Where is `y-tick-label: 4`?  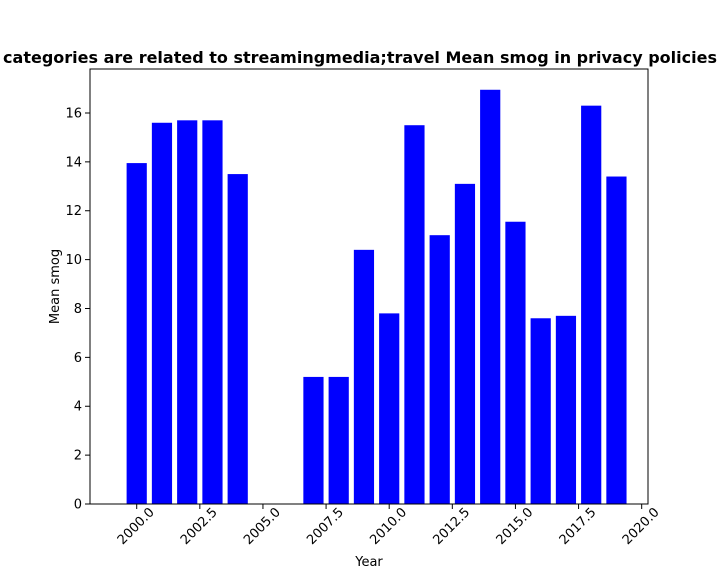
y-tick-label: 4 is located at coordinates (78, 407).